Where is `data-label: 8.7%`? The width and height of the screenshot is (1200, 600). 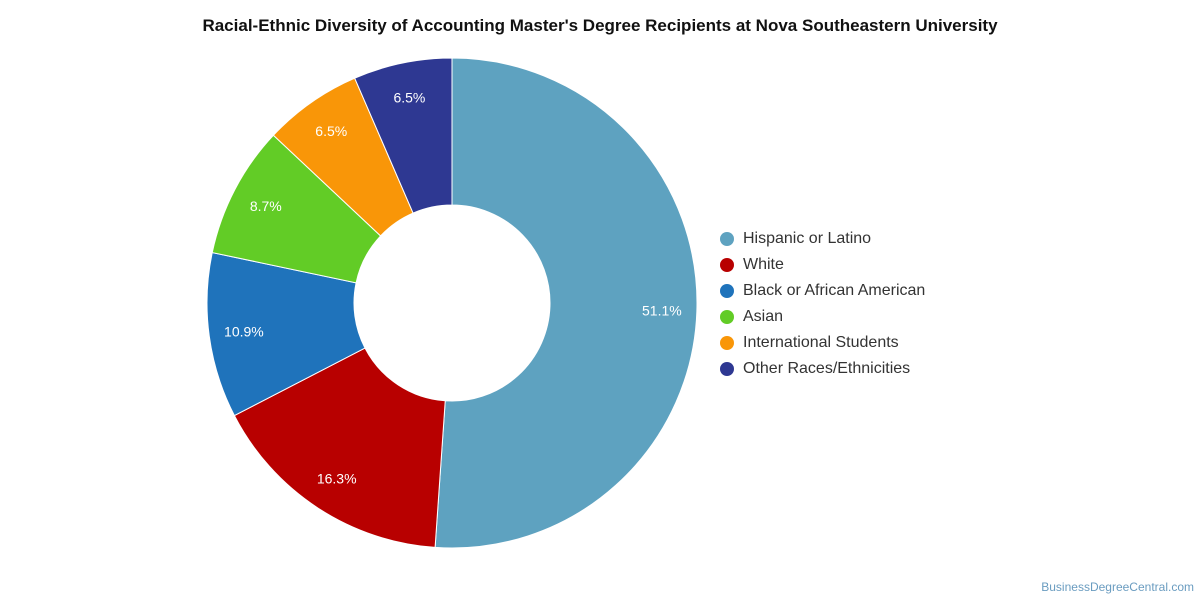 data-label: 8.7% is located at coordinates (266, 206).